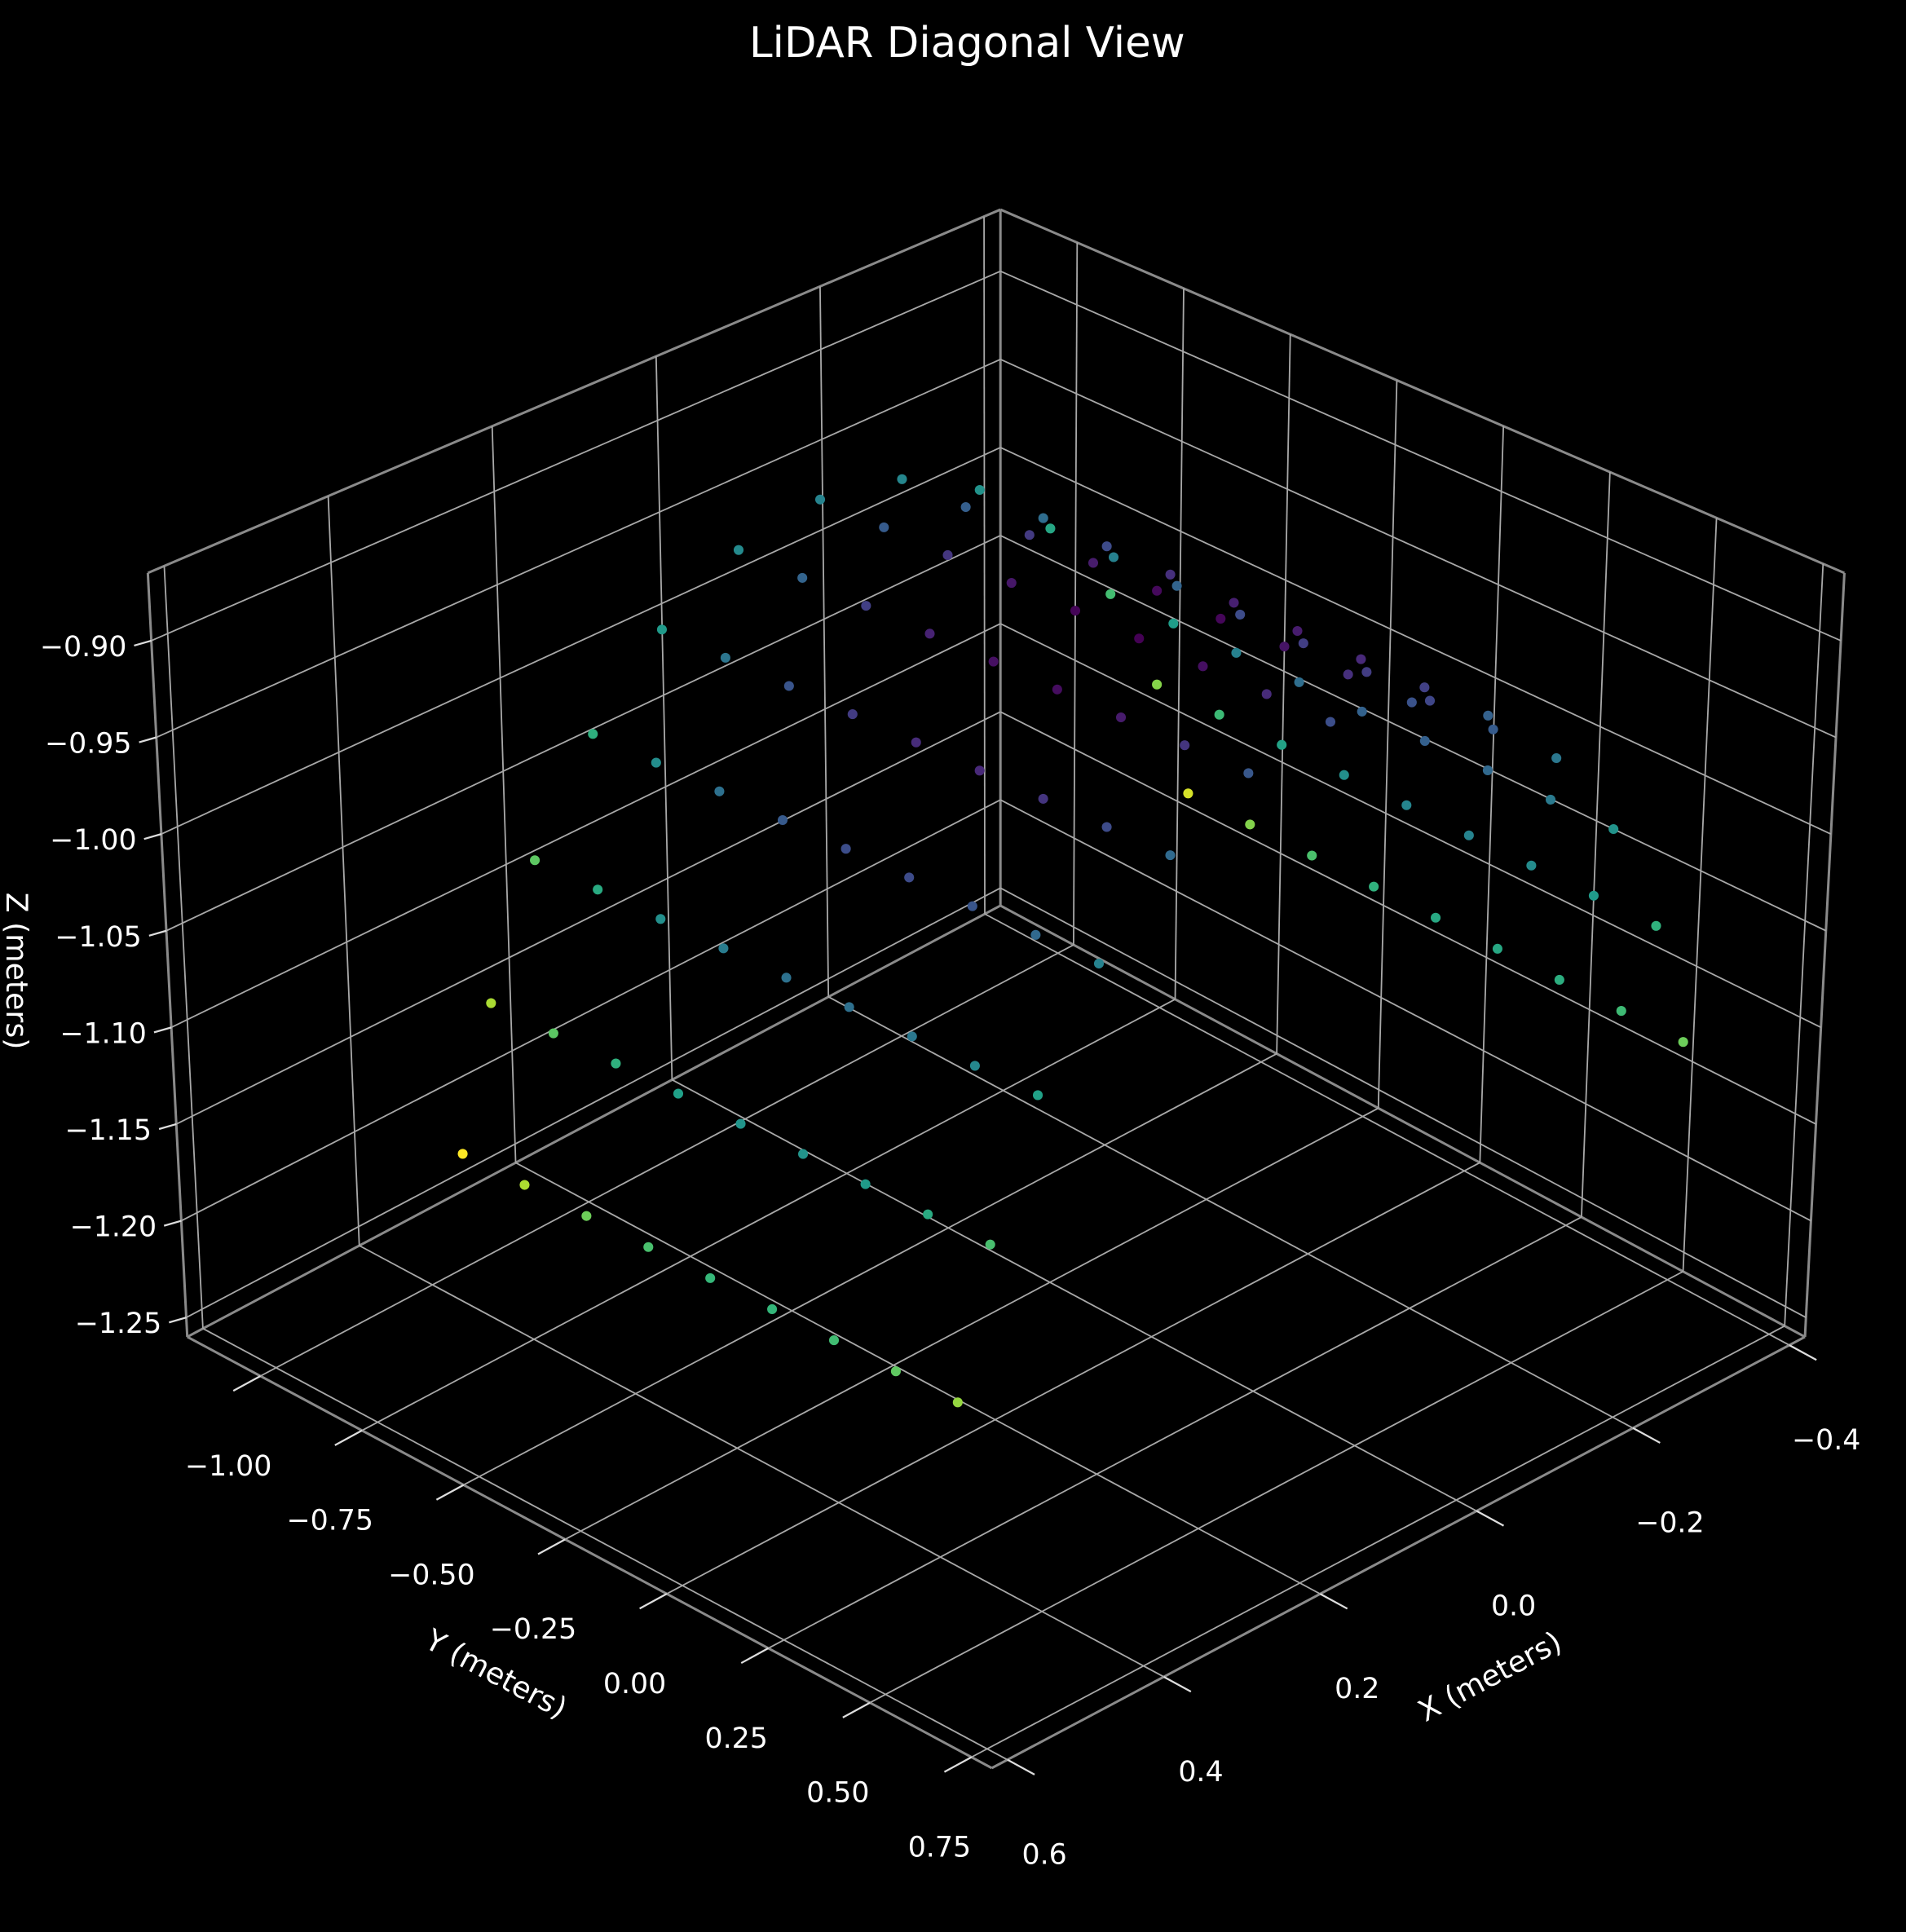  What do you see at coordinates (1489, 1676) in the screenshot?
I see `x-axis-label: X (meters)` at bounding box center [1489, 1676].